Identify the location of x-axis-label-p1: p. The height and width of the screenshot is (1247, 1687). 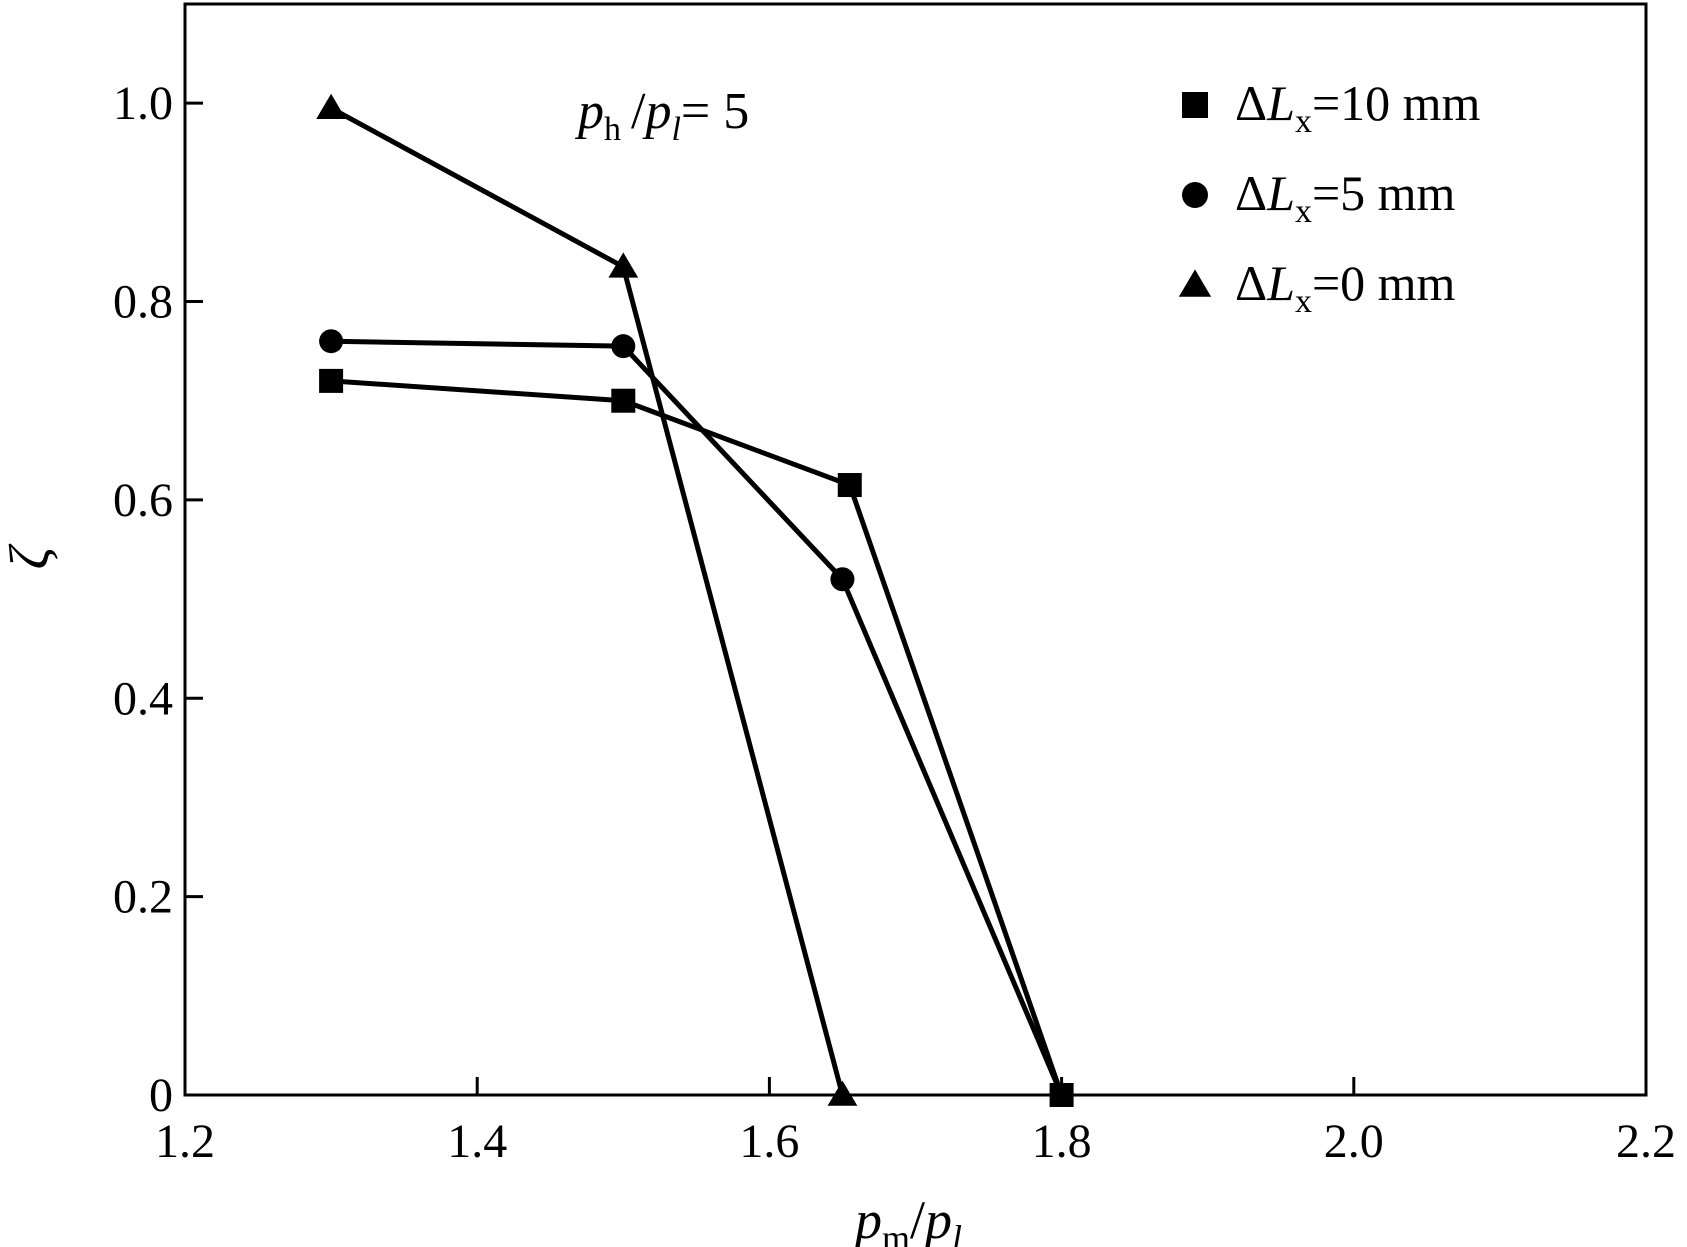
(866, 1218).